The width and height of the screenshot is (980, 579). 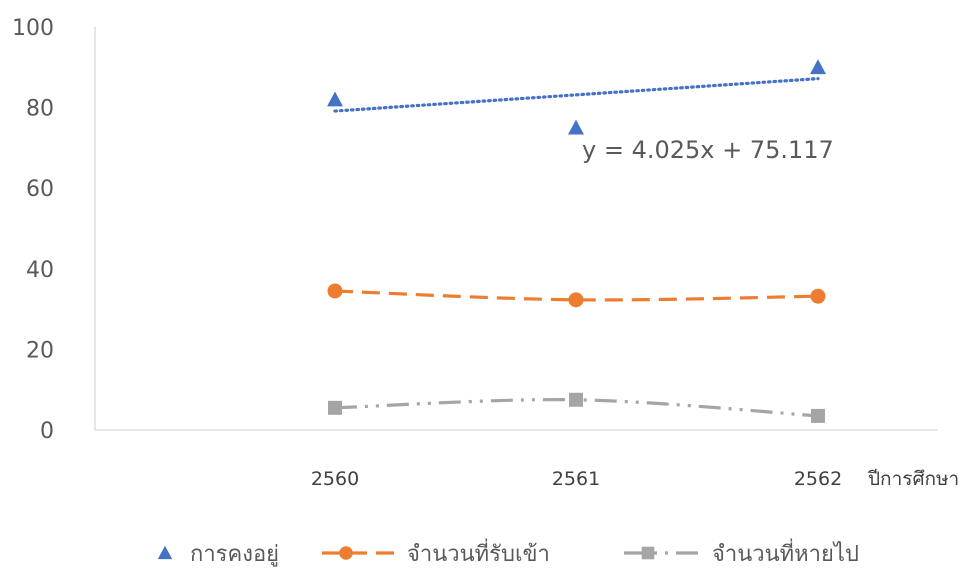 I want to click on legend-label: จำนวนที่หายไป, so click(x=785, y=552).